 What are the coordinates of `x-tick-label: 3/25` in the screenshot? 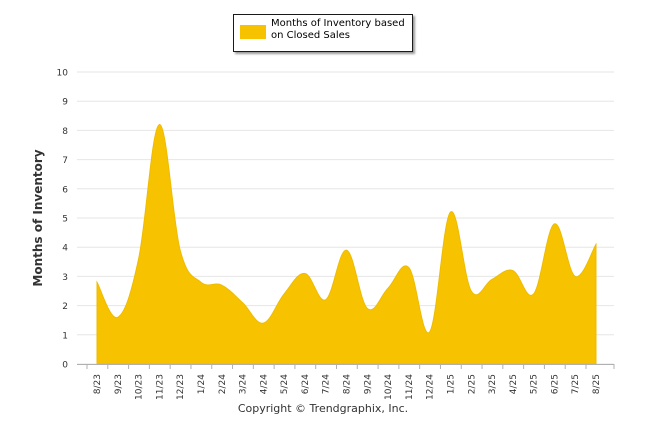 It's located at (493, 384).